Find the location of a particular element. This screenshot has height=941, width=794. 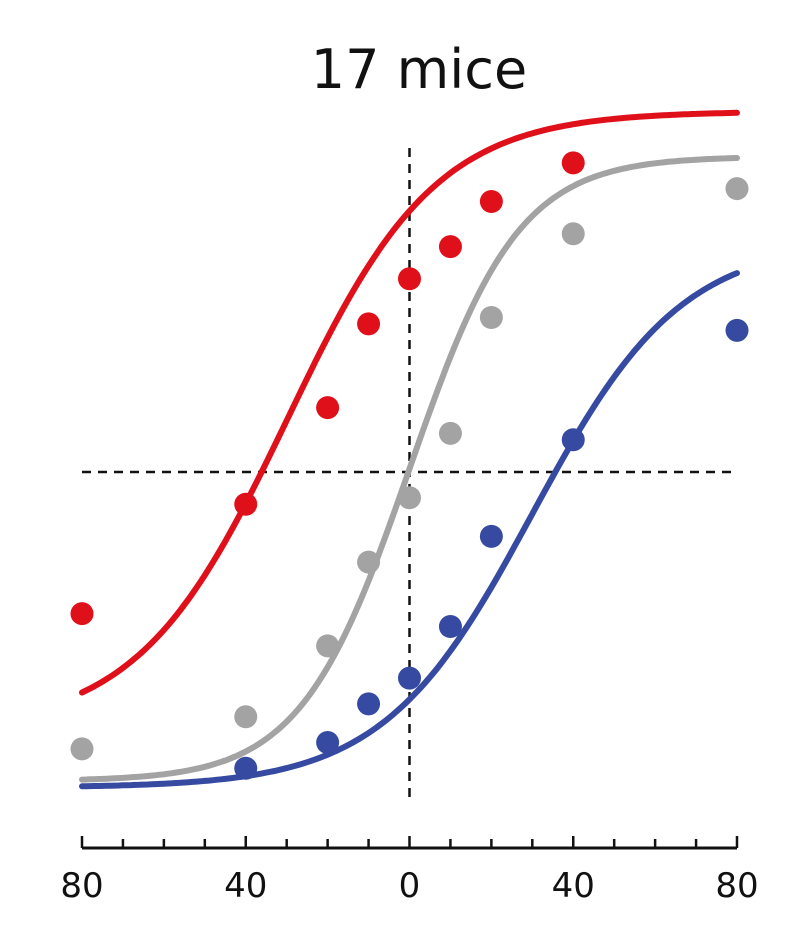

x-axis: 80 40 0 40 80 is located at coordinates (409, 871).